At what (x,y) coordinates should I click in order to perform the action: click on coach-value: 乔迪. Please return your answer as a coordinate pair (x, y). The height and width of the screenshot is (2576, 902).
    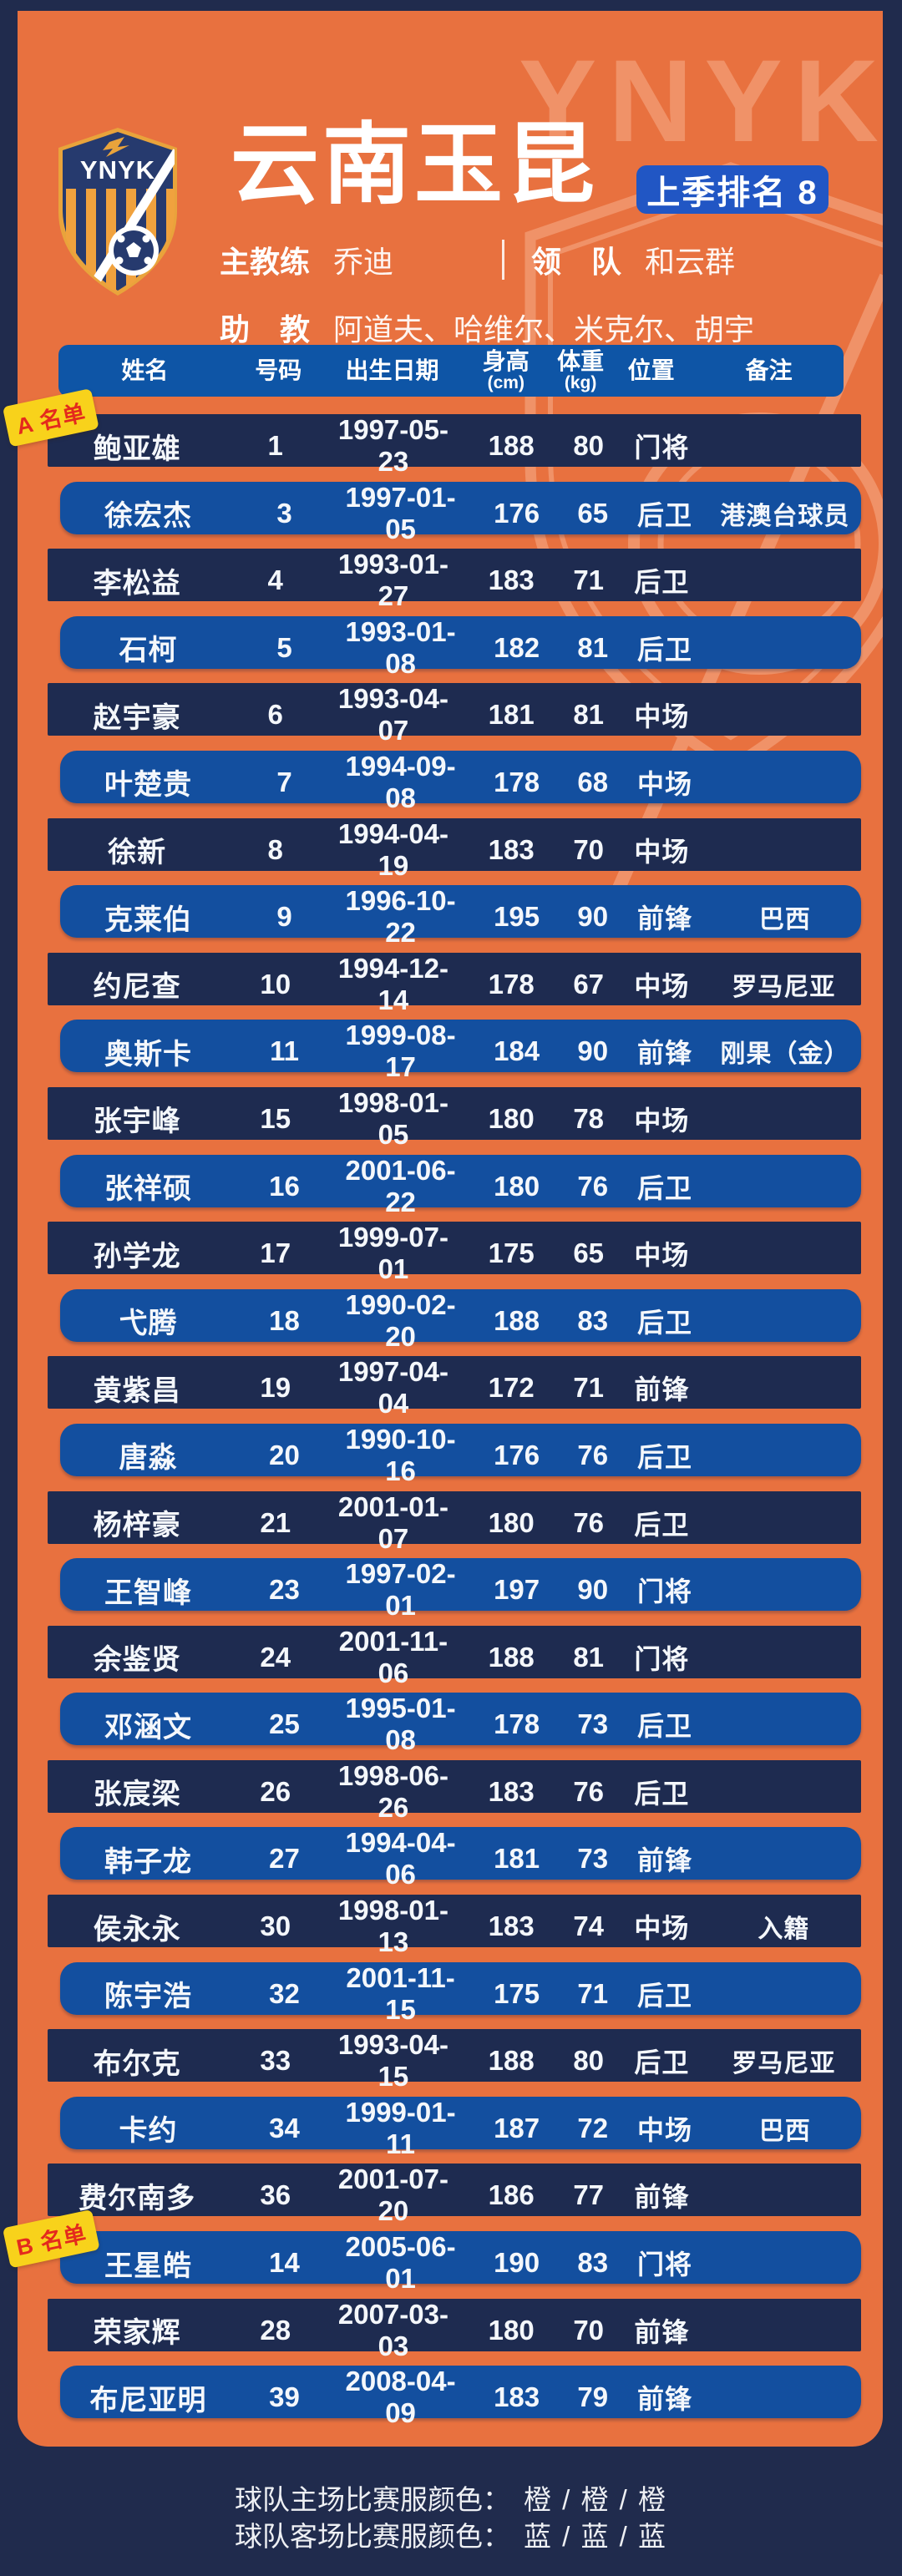
    Looking at the image, I should click on (363, 262).